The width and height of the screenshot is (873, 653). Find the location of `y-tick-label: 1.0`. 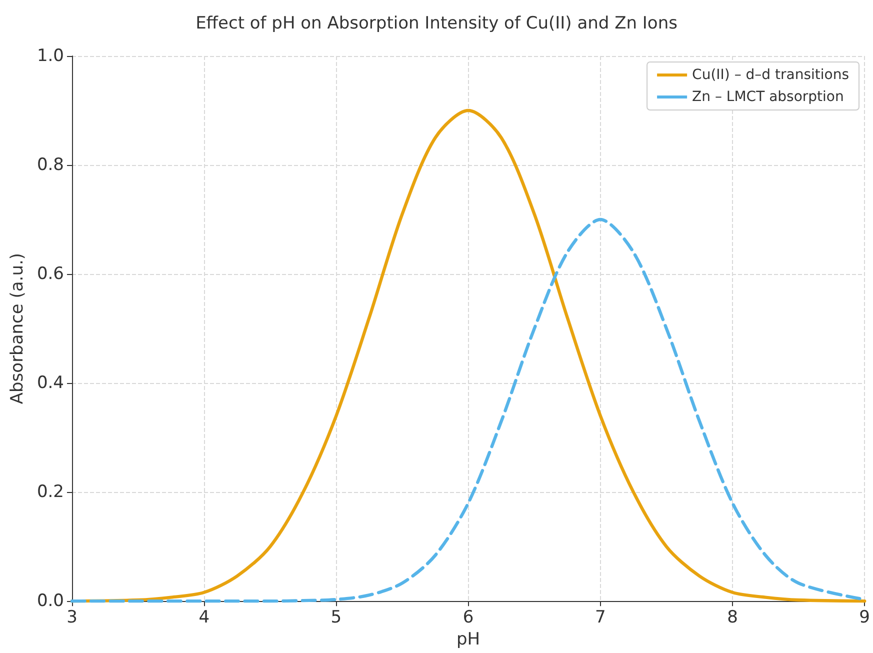

y-tick-label: 1.0 is located at coordinates (50, 56).